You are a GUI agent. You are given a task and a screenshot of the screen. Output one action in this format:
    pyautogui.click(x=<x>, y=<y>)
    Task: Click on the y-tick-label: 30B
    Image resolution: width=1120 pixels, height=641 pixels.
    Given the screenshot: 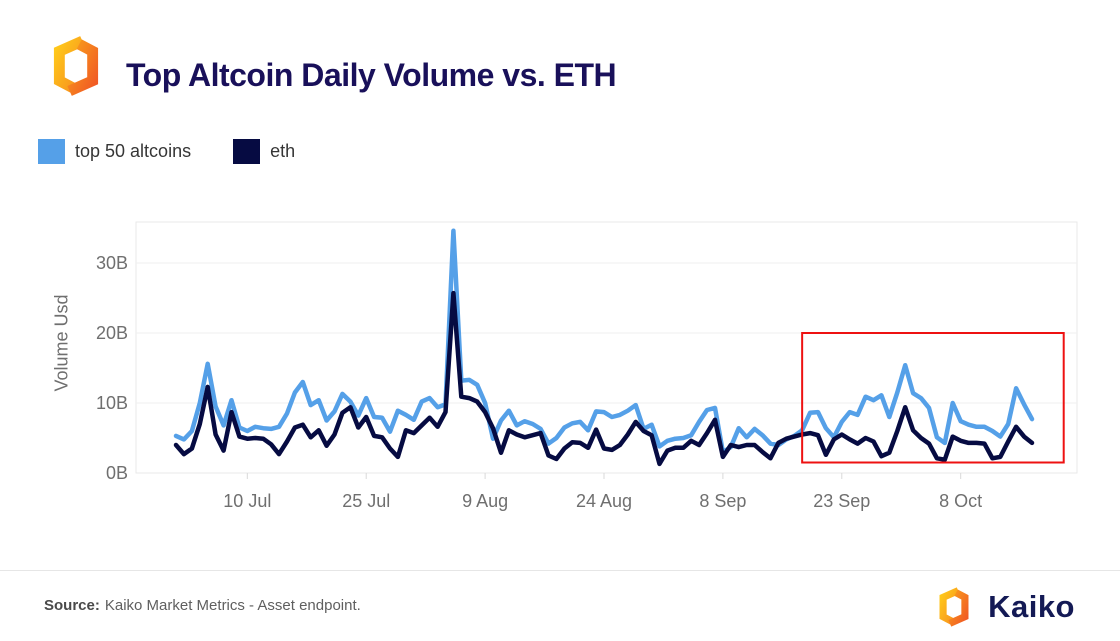 What is the action you would take?
    pyautogui.click(x=112, y=263)
    